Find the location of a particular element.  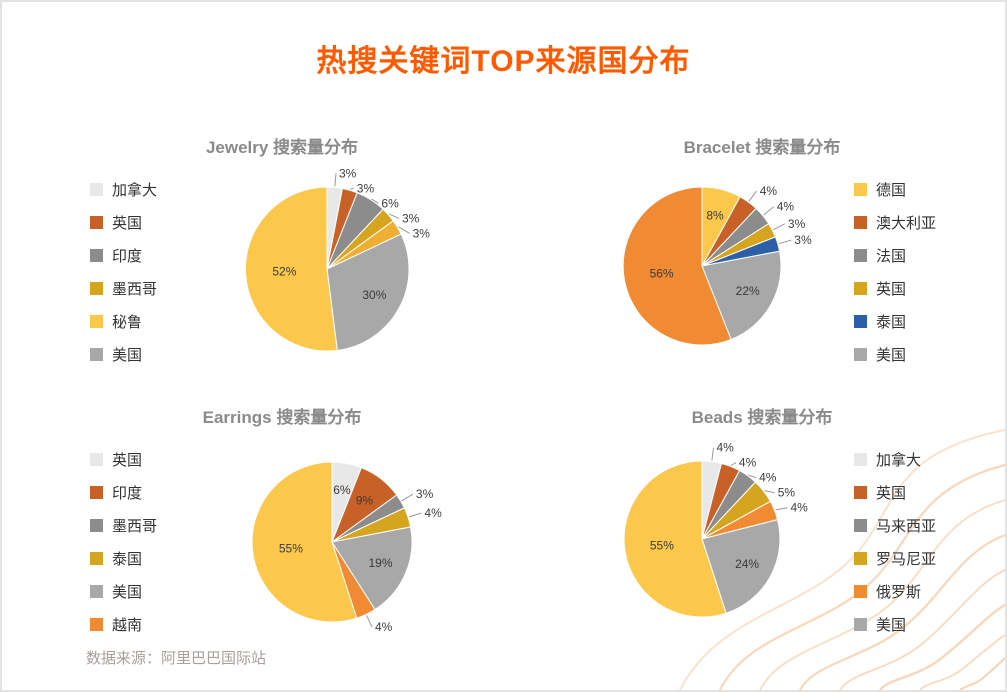

legend-item: 越南 is located at coordinates (123, 624).